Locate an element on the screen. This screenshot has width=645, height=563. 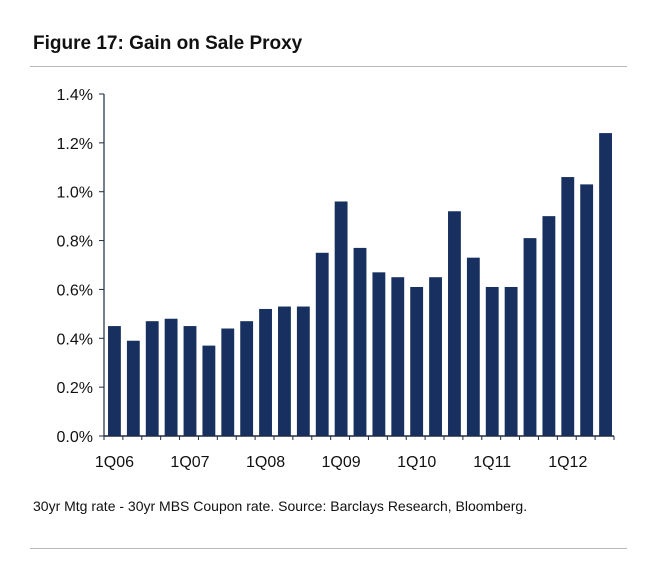
figure-title: Figure 17: Gain on Sale Proxy is located at coordinates (168, 43).